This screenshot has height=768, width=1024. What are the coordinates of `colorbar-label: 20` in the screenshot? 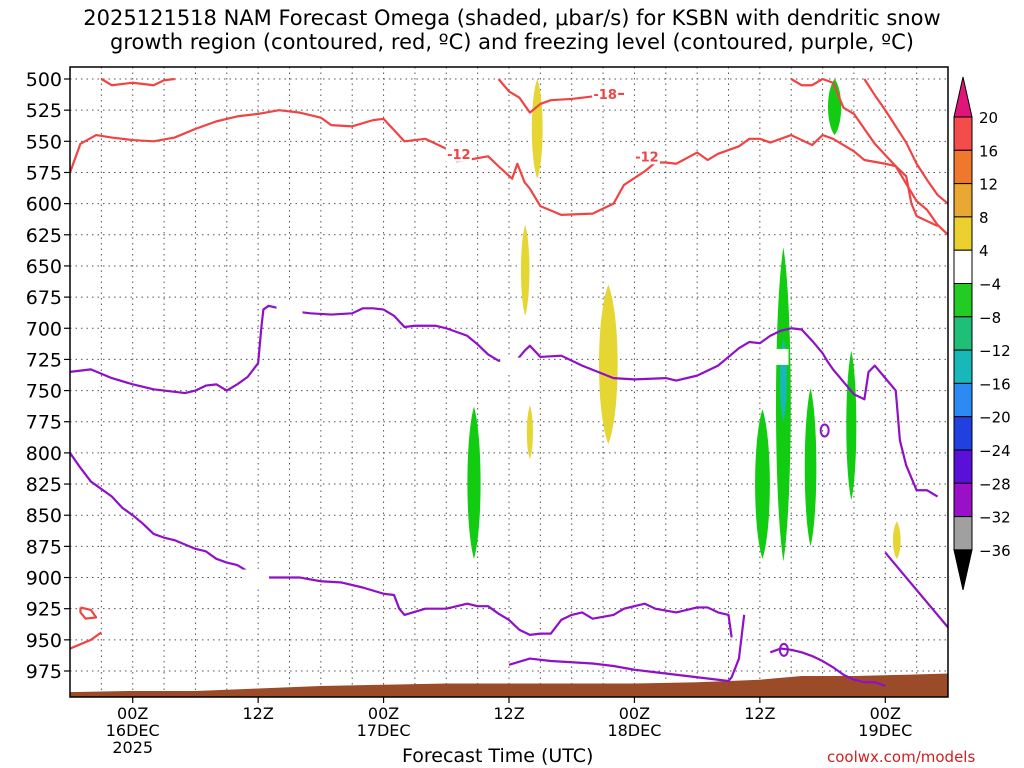 It's located at (988, 118).